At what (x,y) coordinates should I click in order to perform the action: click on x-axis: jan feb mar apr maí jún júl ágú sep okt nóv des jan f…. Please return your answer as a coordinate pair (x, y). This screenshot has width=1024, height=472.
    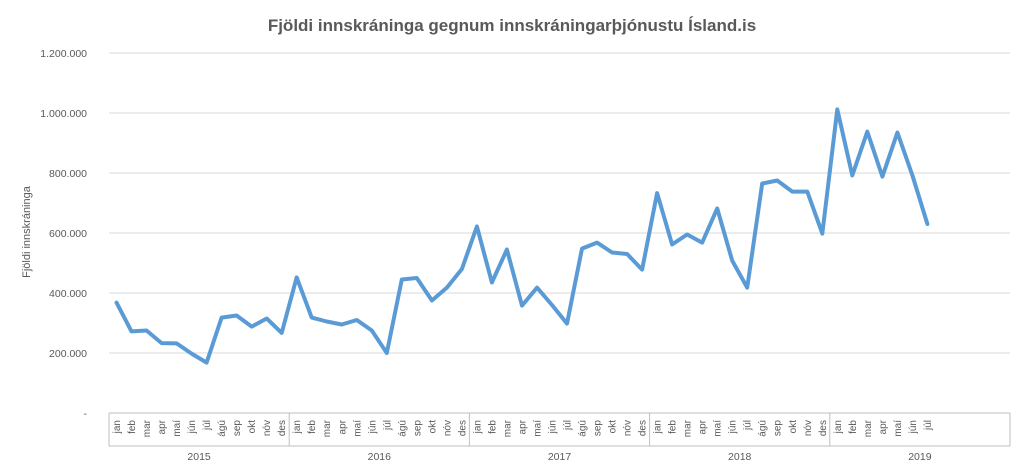
    Looking at the image, I should click on (559, 437).